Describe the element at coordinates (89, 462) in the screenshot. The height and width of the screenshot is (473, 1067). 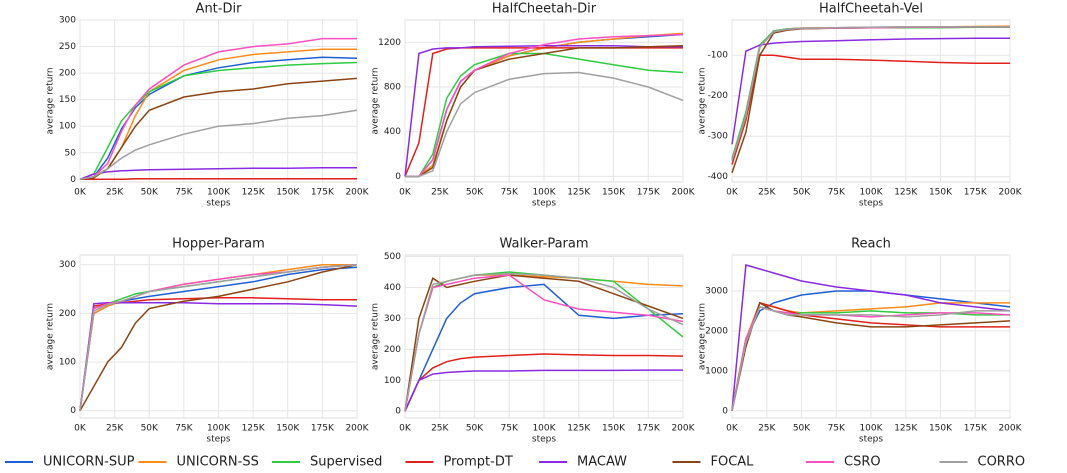
I see `legend-label: UNICORN-SUP` at that location.